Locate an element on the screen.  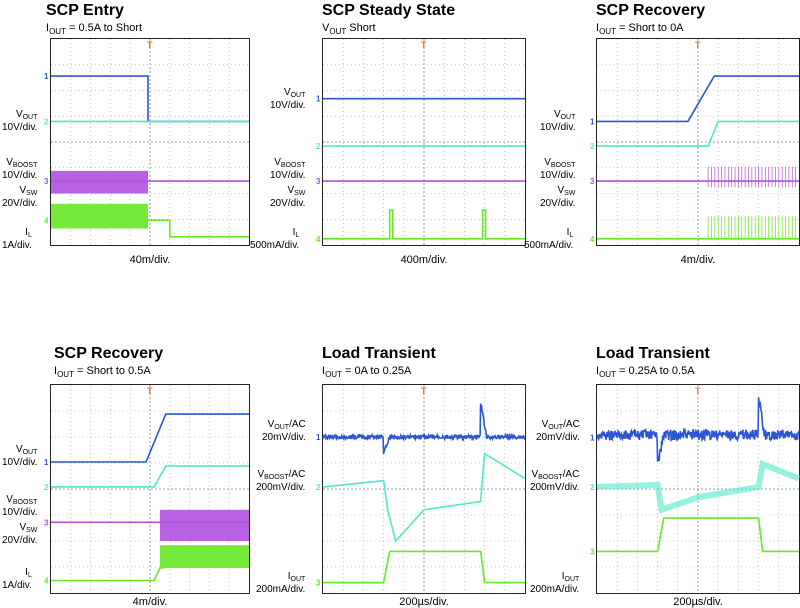
channel-label: IL 1A/div. is located at coordinates (17, 239).